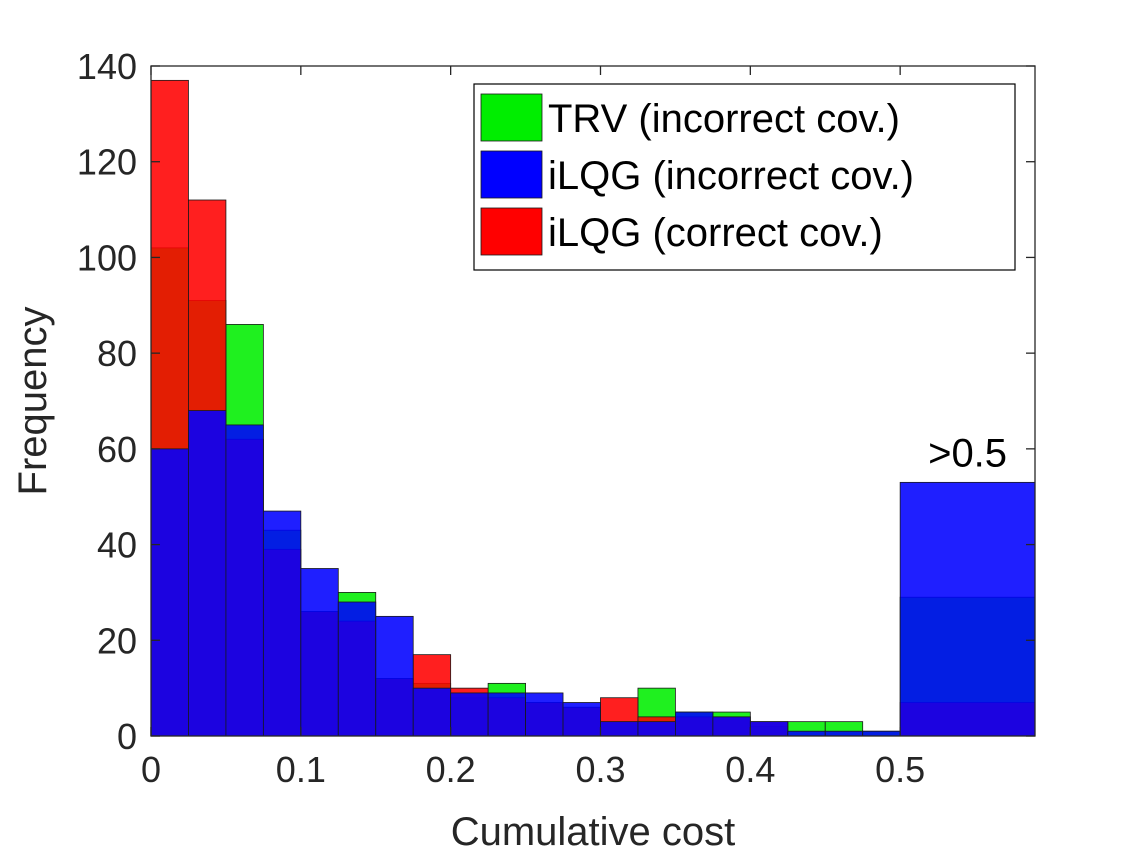 Image resolution: width=1144 pixels, height=860 pixels. I want to click on legend-box, so click(744, 177).